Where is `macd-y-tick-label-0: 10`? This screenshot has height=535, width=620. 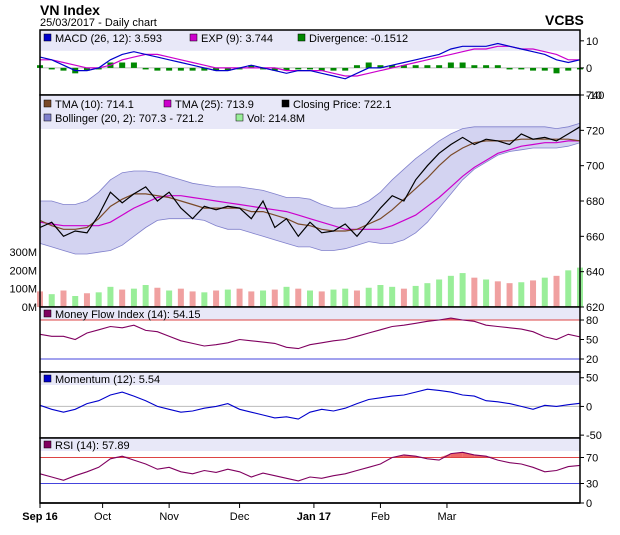 macd-y-tick-label-0: 10 is located at coordinates (592, 42).